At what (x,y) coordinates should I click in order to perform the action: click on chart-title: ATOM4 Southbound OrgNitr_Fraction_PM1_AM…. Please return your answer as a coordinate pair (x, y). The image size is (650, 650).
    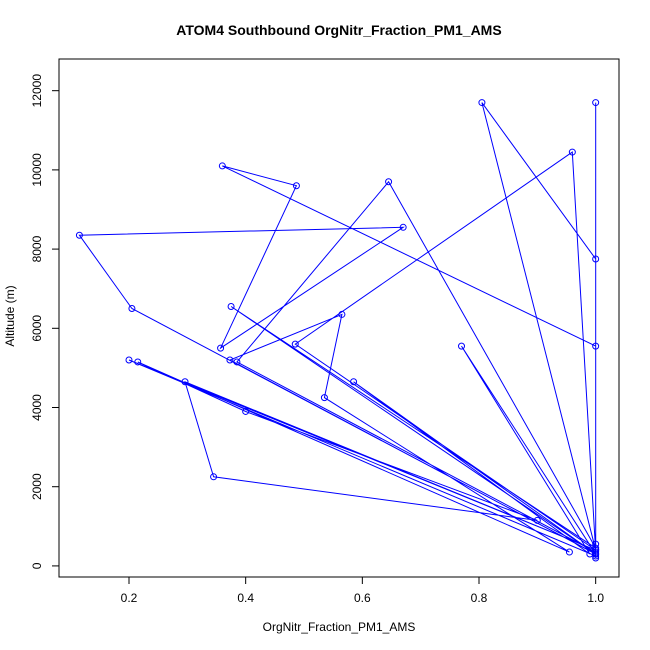
    Looking at the image, I should click on (338, 30).